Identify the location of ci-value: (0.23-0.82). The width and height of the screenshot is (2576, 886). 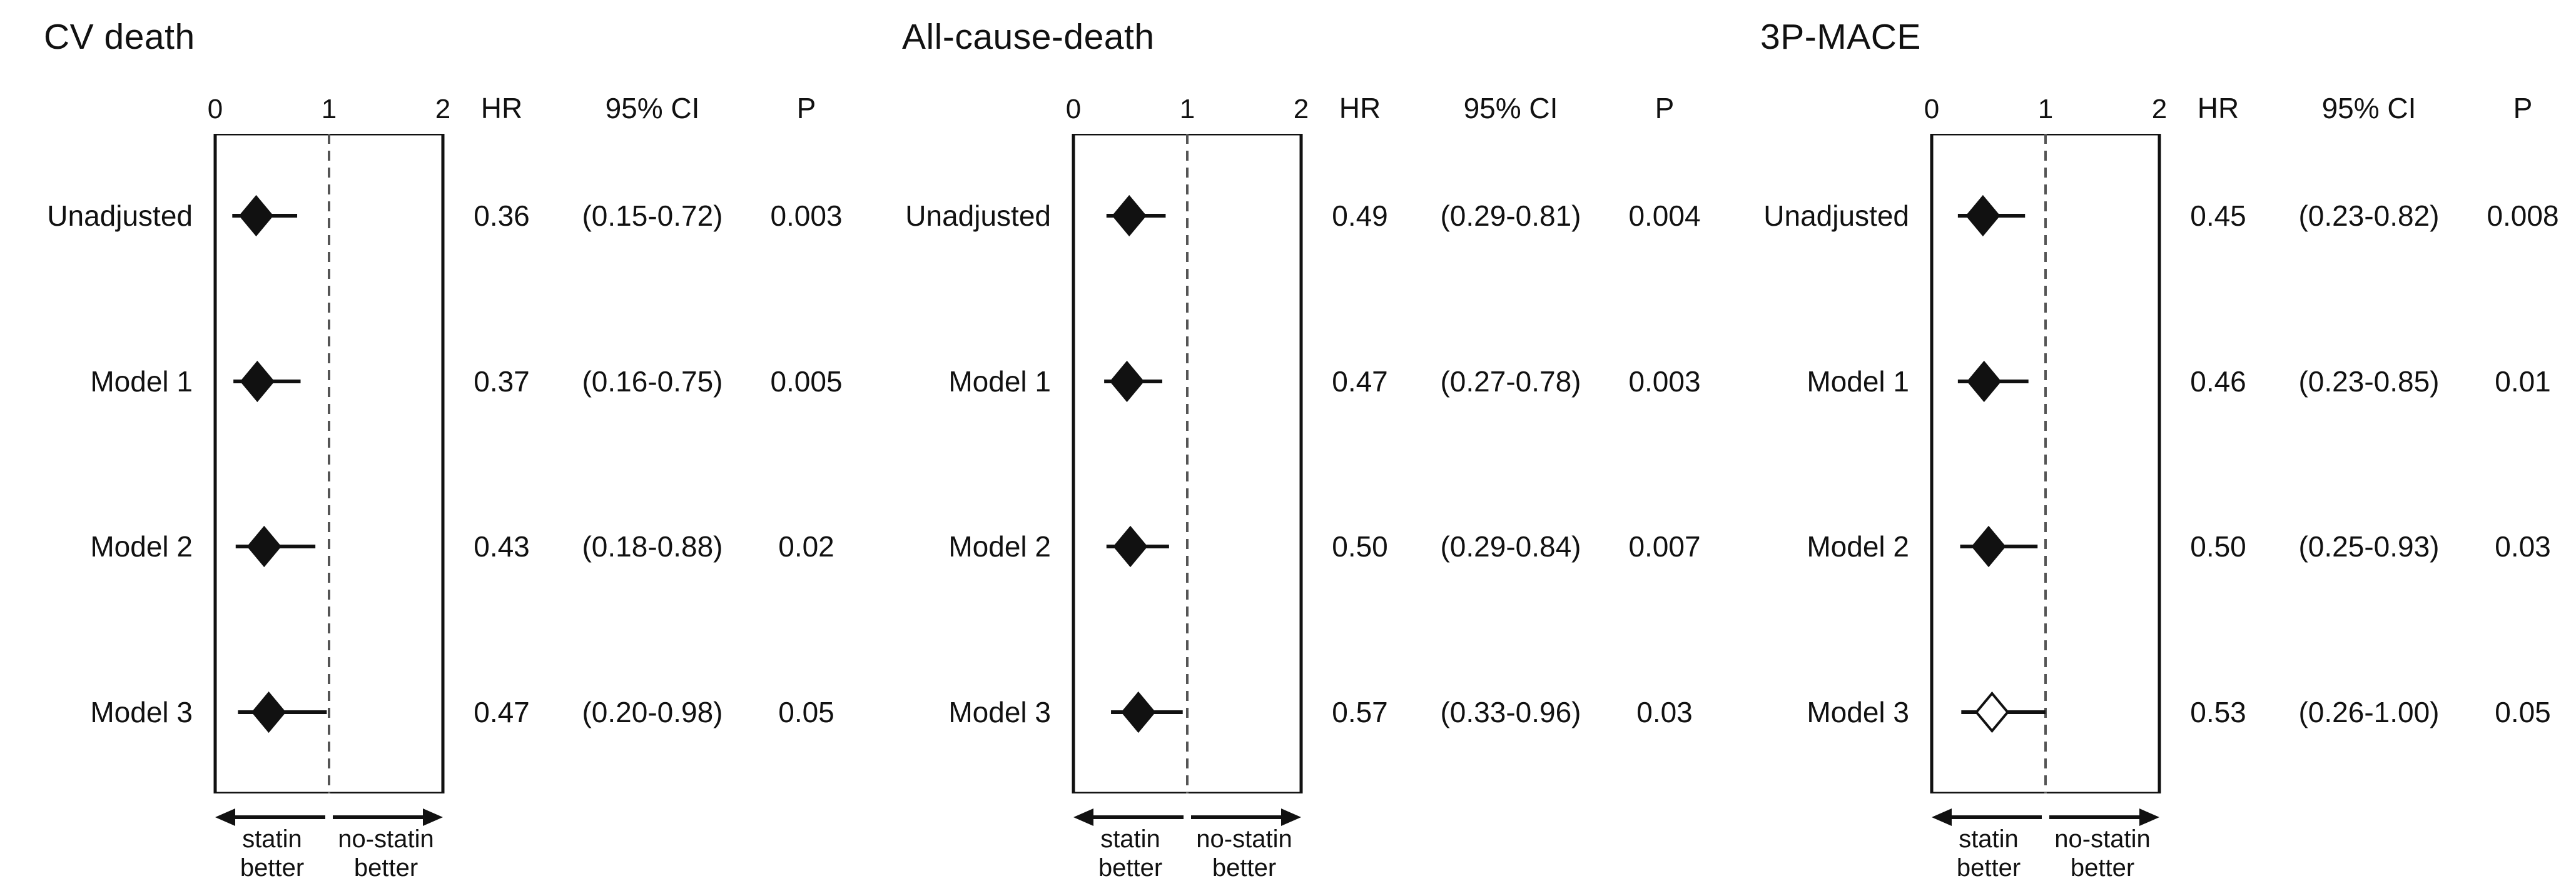
(2369, 216).